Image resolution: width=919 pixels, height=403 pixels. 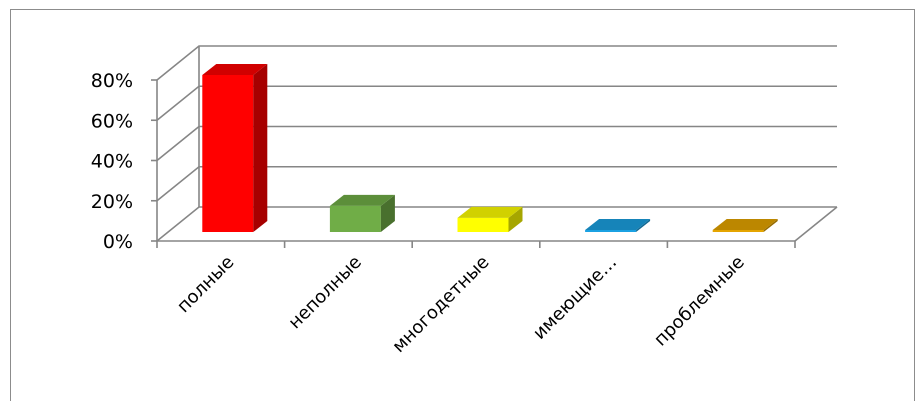 What do you see at coordinates (324, 292) in the screenshot?
I see `x-tick-label: неполные` at bounding box center [324, 292].